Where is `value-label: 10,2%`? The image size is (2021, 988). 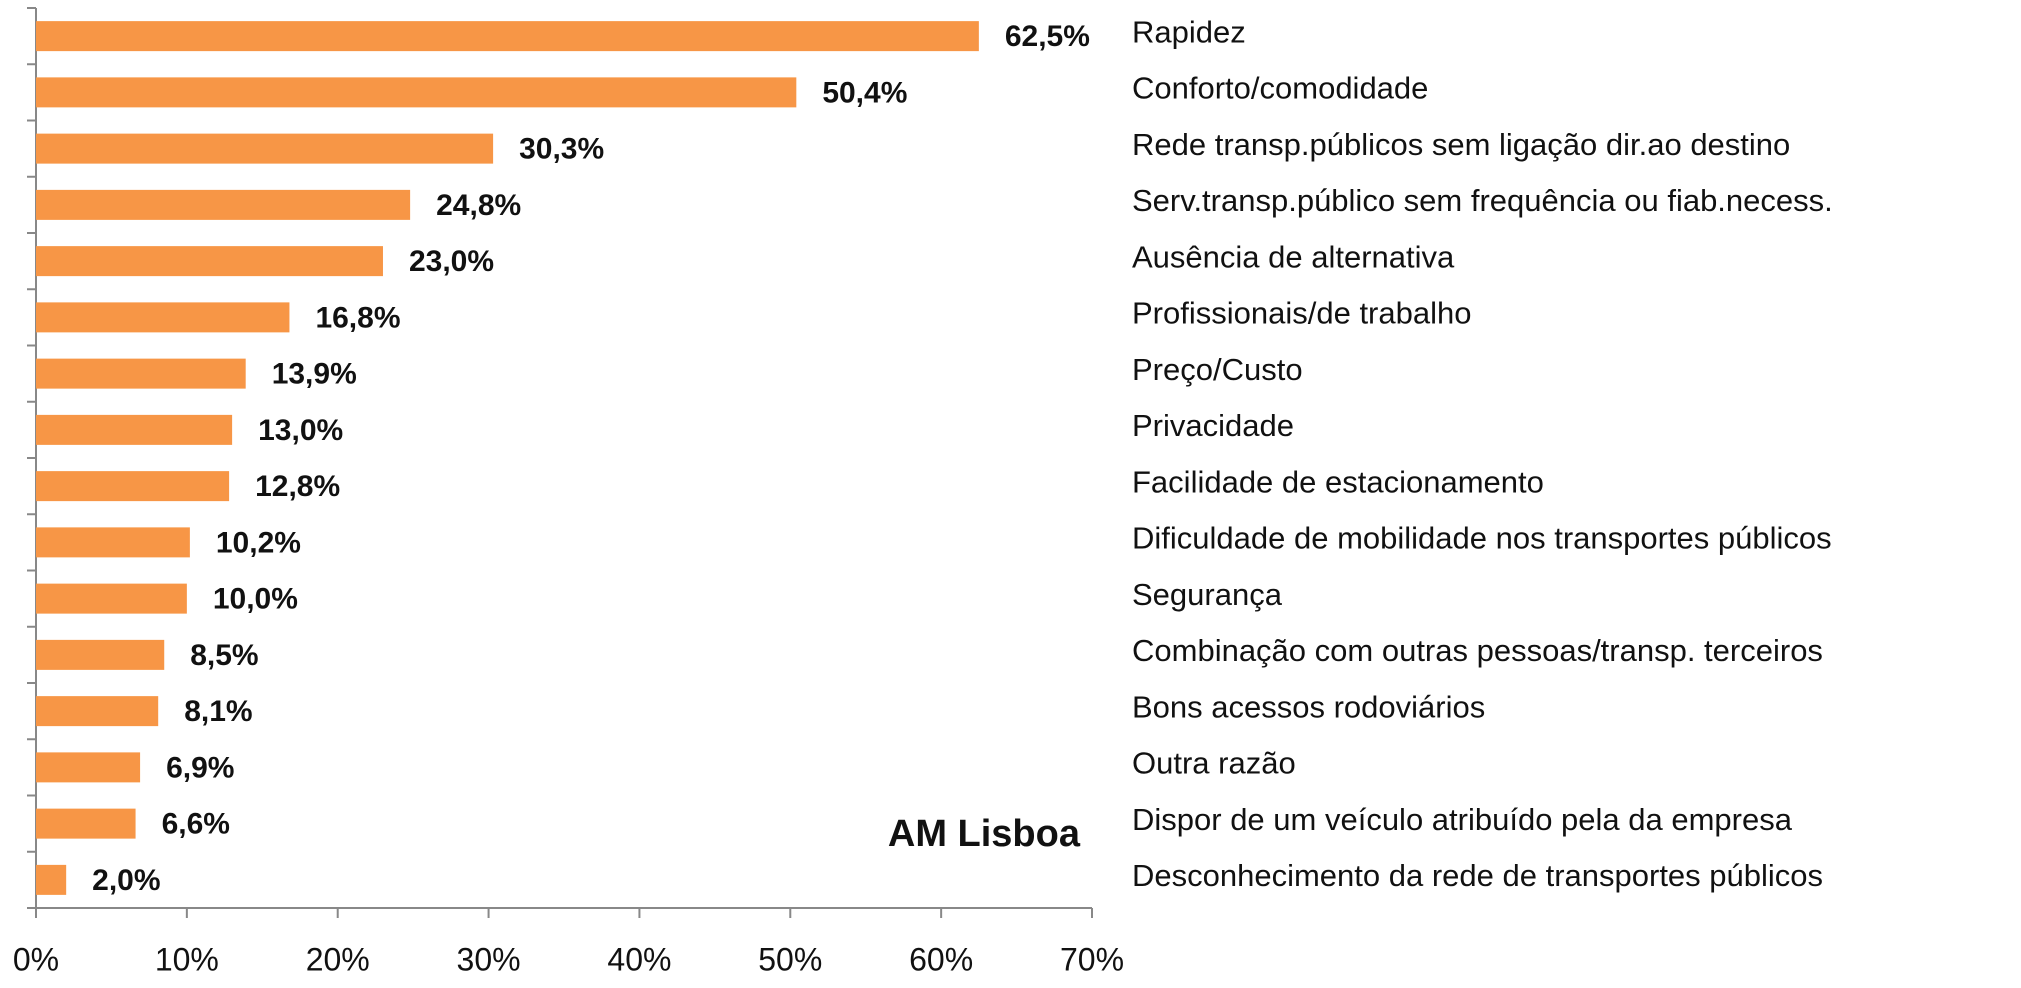
value-label: 10,2% is located at coordinates (258, 542).